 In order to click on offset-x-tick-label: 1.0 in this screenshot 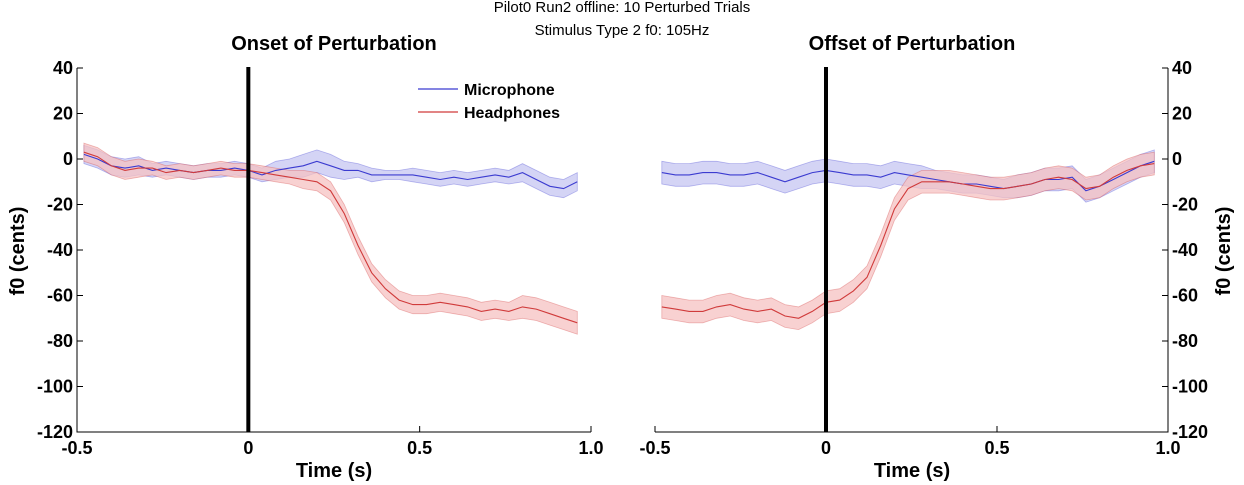, I will do `click(1167, 448)`.